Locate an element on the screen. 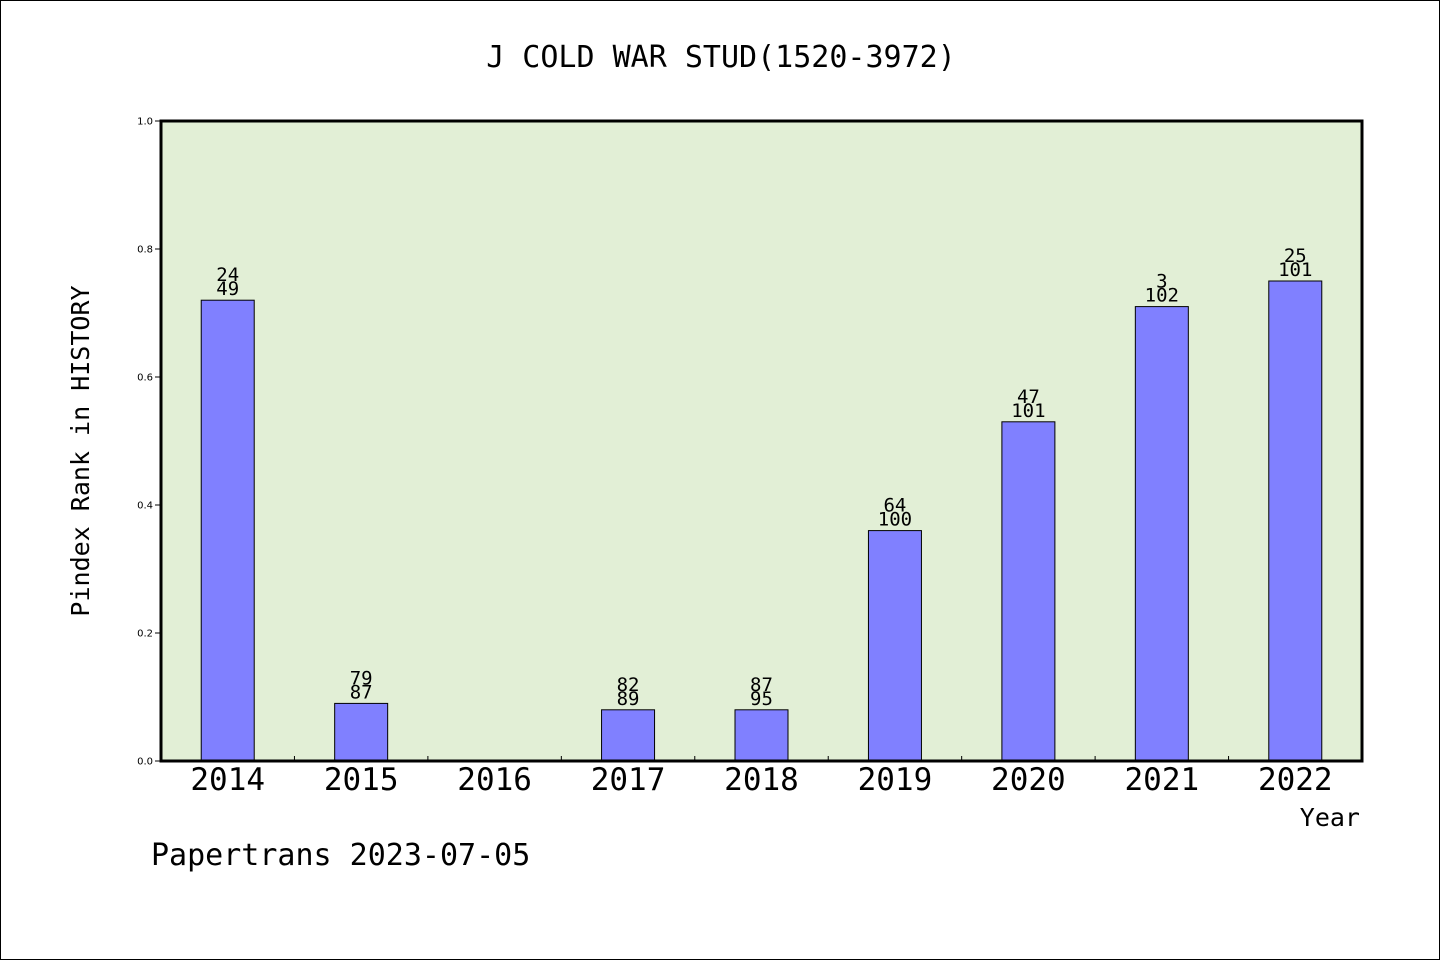 This screenshot has height=960, width=1440. x-tick-label: 2020 is located at coordinates (1028, 780).